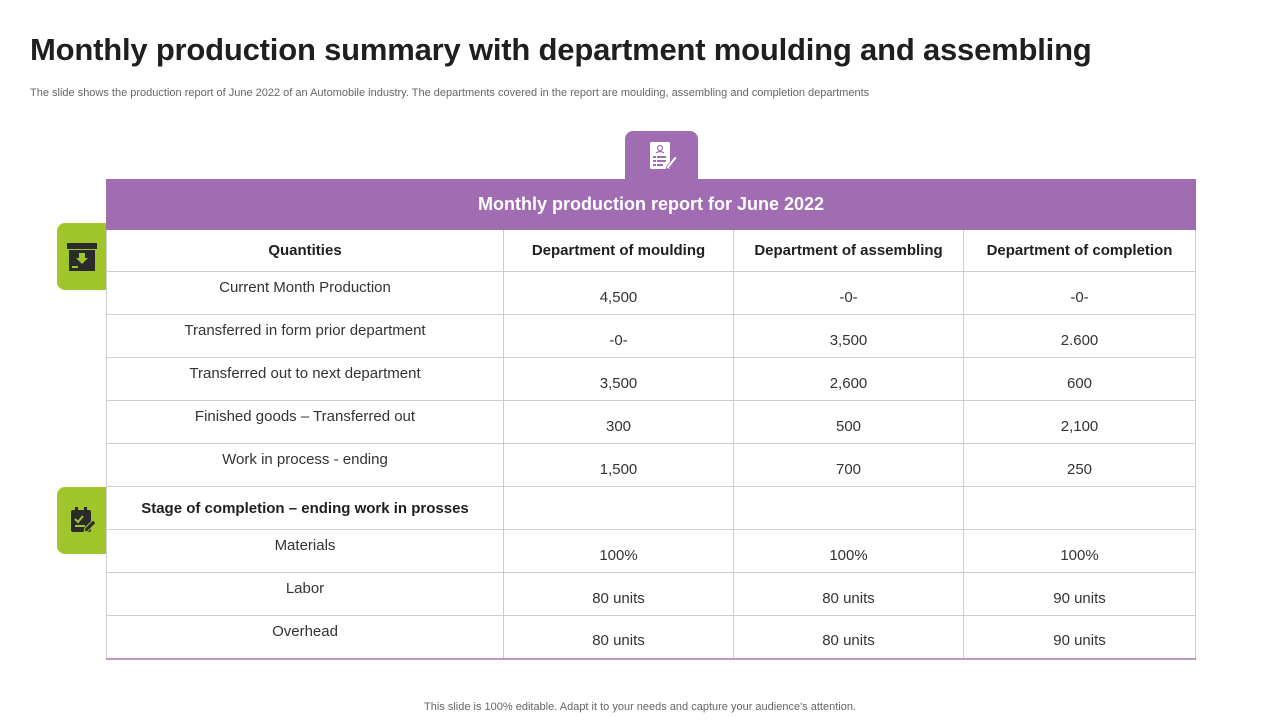 The height and width of the screenshot is (720, 1280). I want to click on report-document-icon, so click(663, 156).